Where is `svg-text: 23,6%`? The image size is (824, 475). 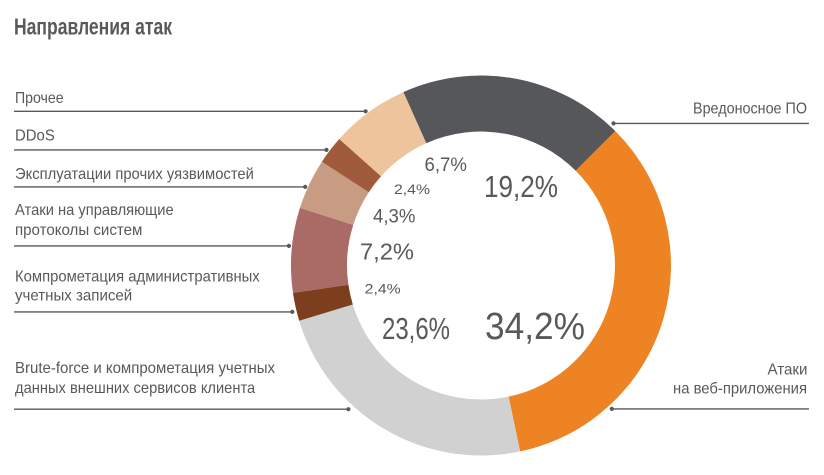 svg-text: 23,6% is located at coordinates (416, 329).